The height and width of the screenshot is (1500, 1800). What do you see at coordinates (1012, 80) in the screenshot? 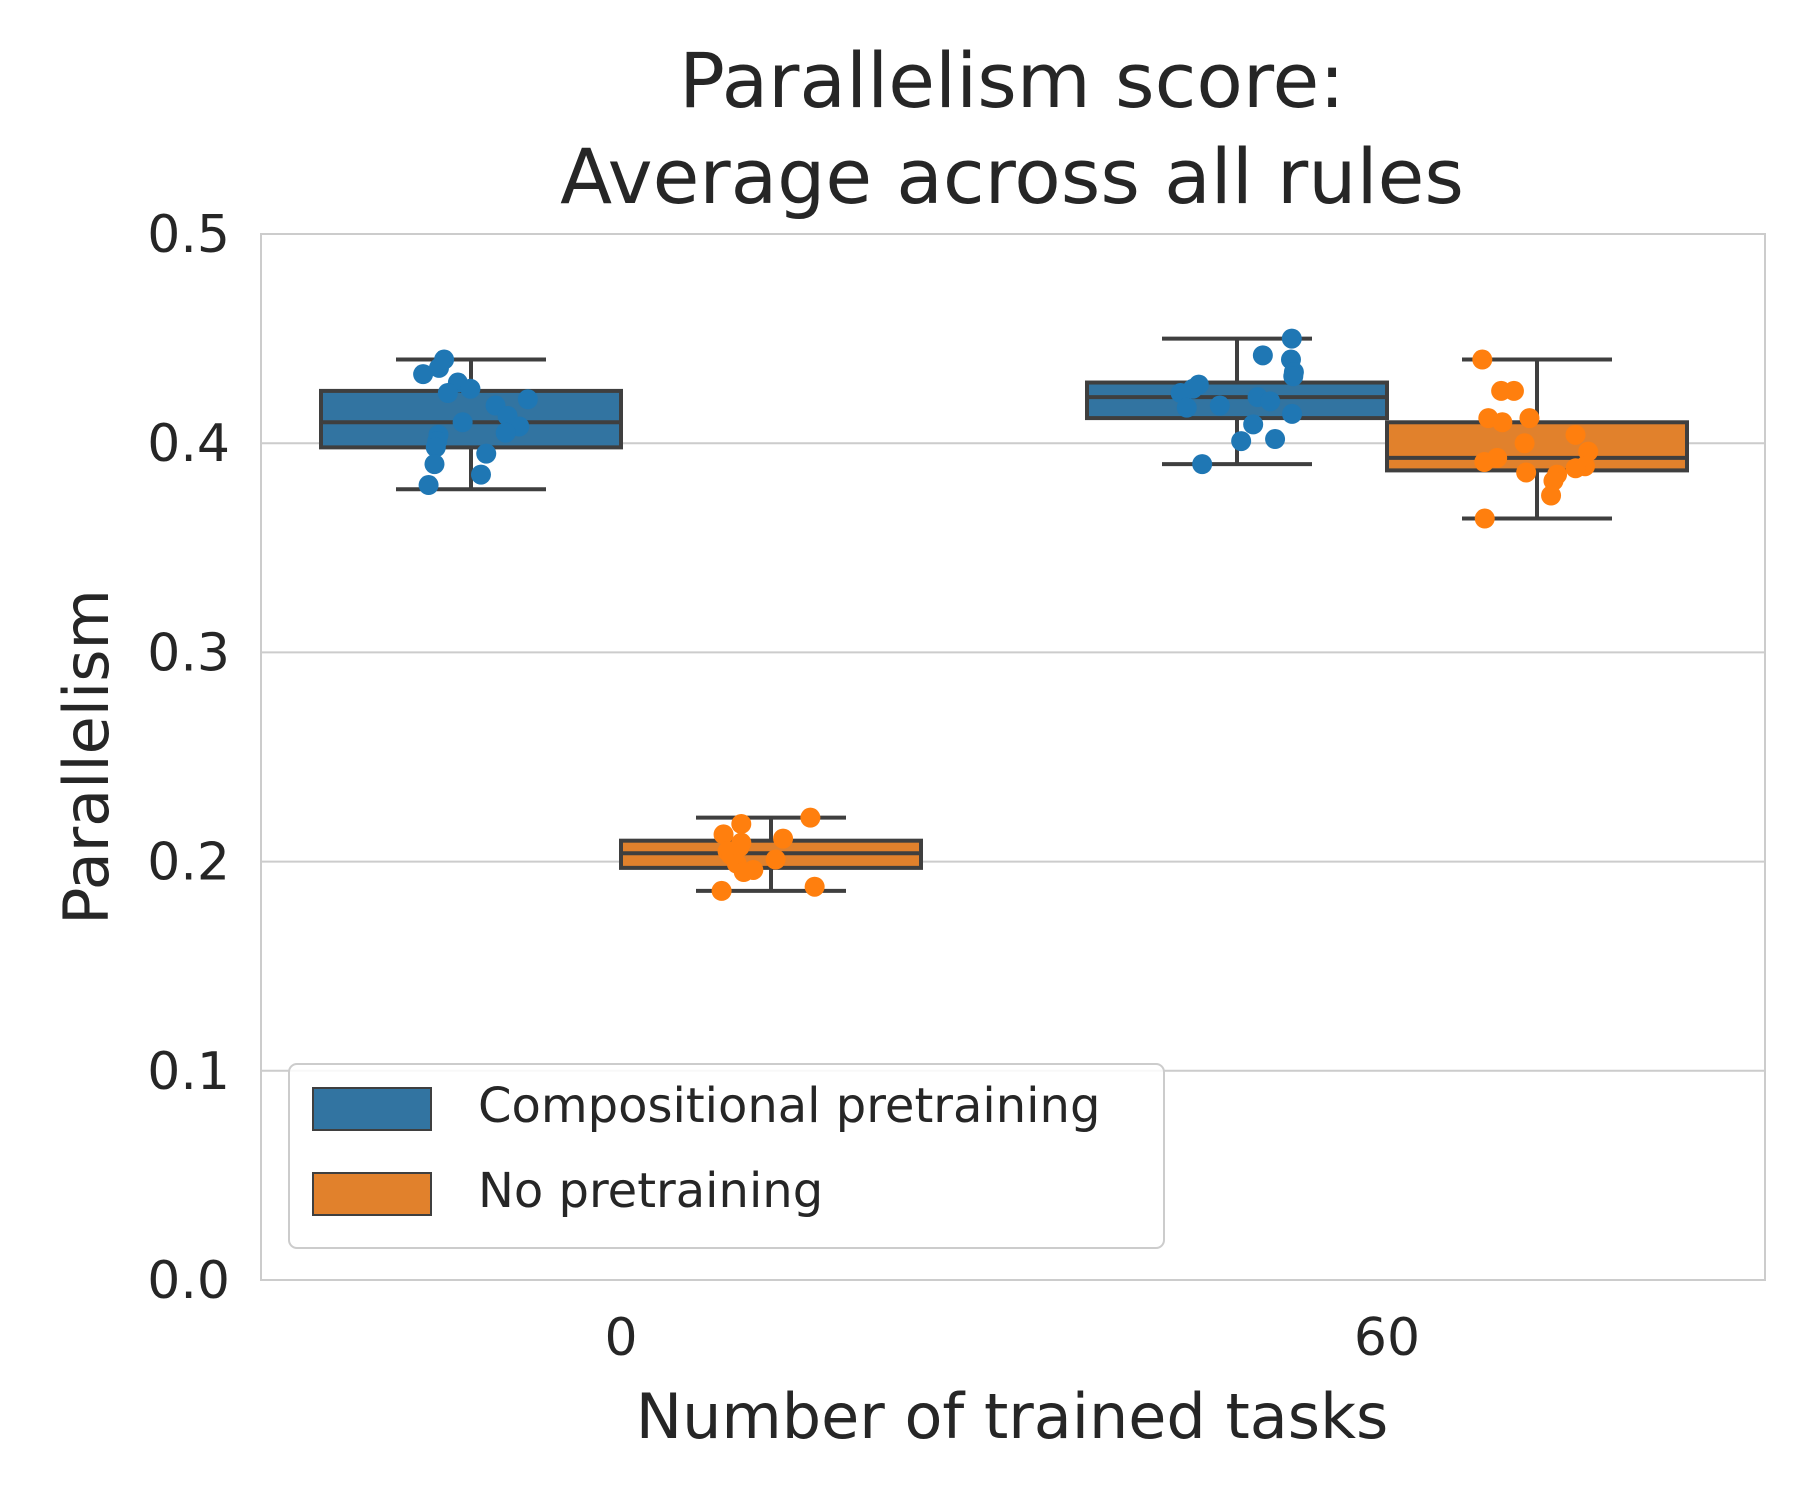
I see `chart-title-line: Parallelism score:` at bounding box center [1012, 80].